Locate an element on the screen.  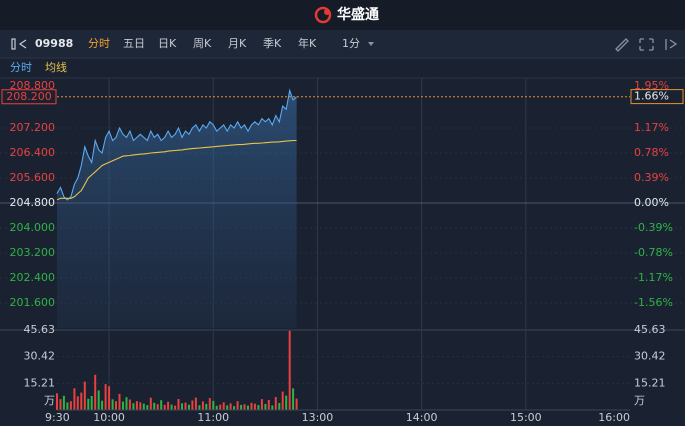
period-tab: 年K is located at coordinates (307, 43).